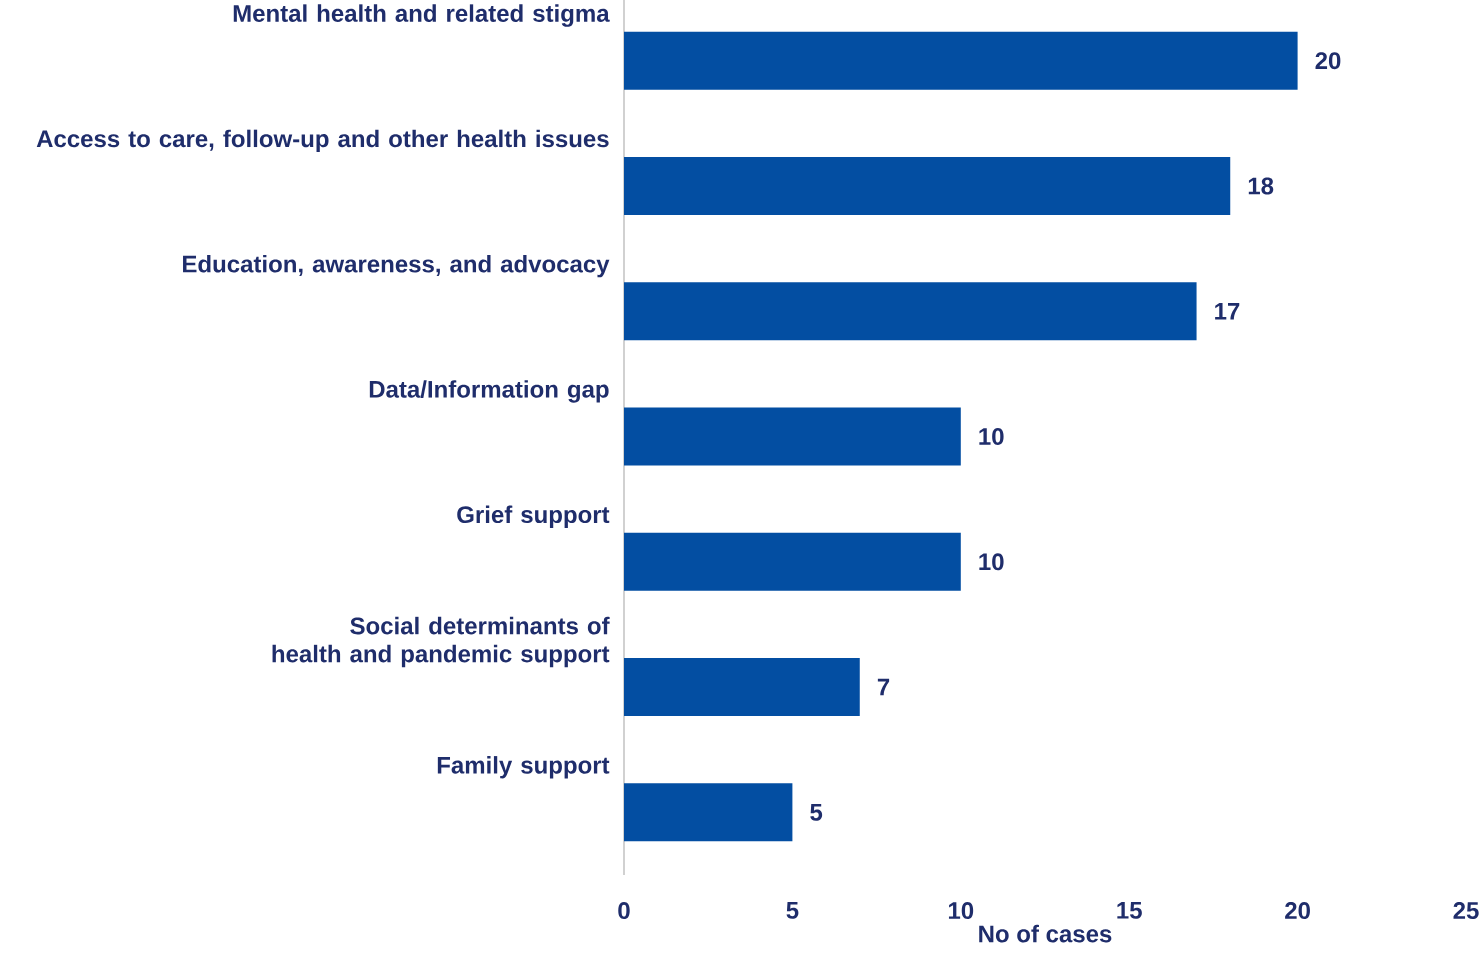 The width and height of the screenshot is (1483, 971). I want to click on data-label: 18, so click(1261, 186).